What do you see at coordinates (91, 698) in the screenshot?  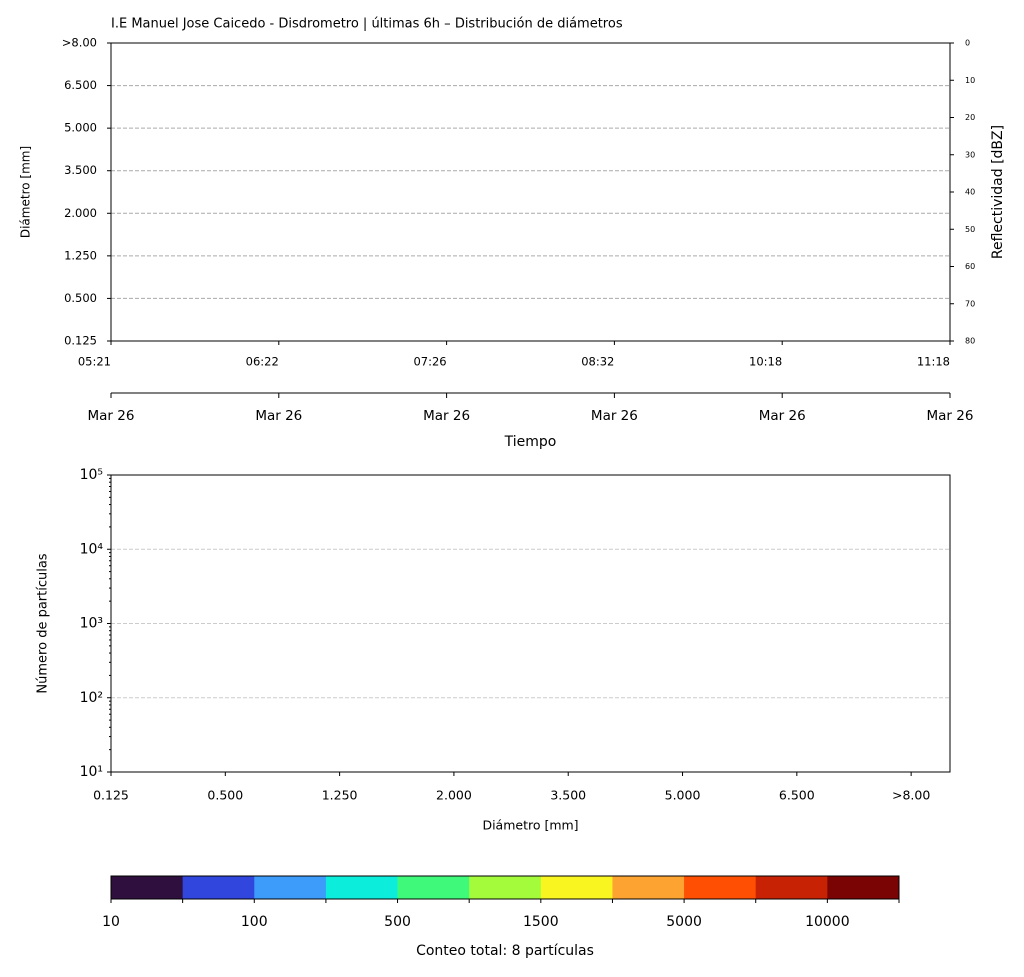 I see `y-tick-label: 10²` at bounding box center [91, 698].